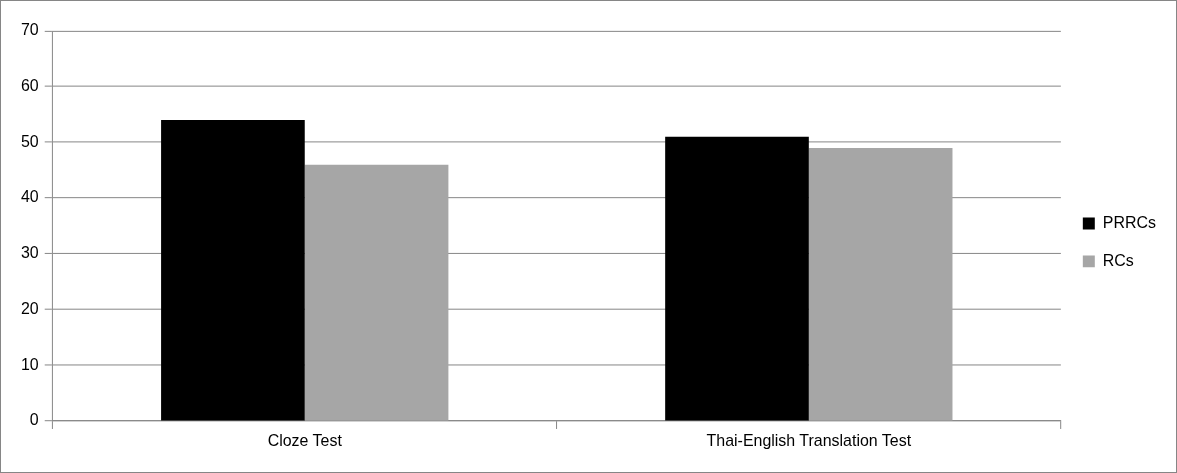 Image resolution: width=1177 pixels, height=473 pixels. Describe the element at coordinates (1118, 260) in the screenshot. I see `legend-label: RCs` at that location.